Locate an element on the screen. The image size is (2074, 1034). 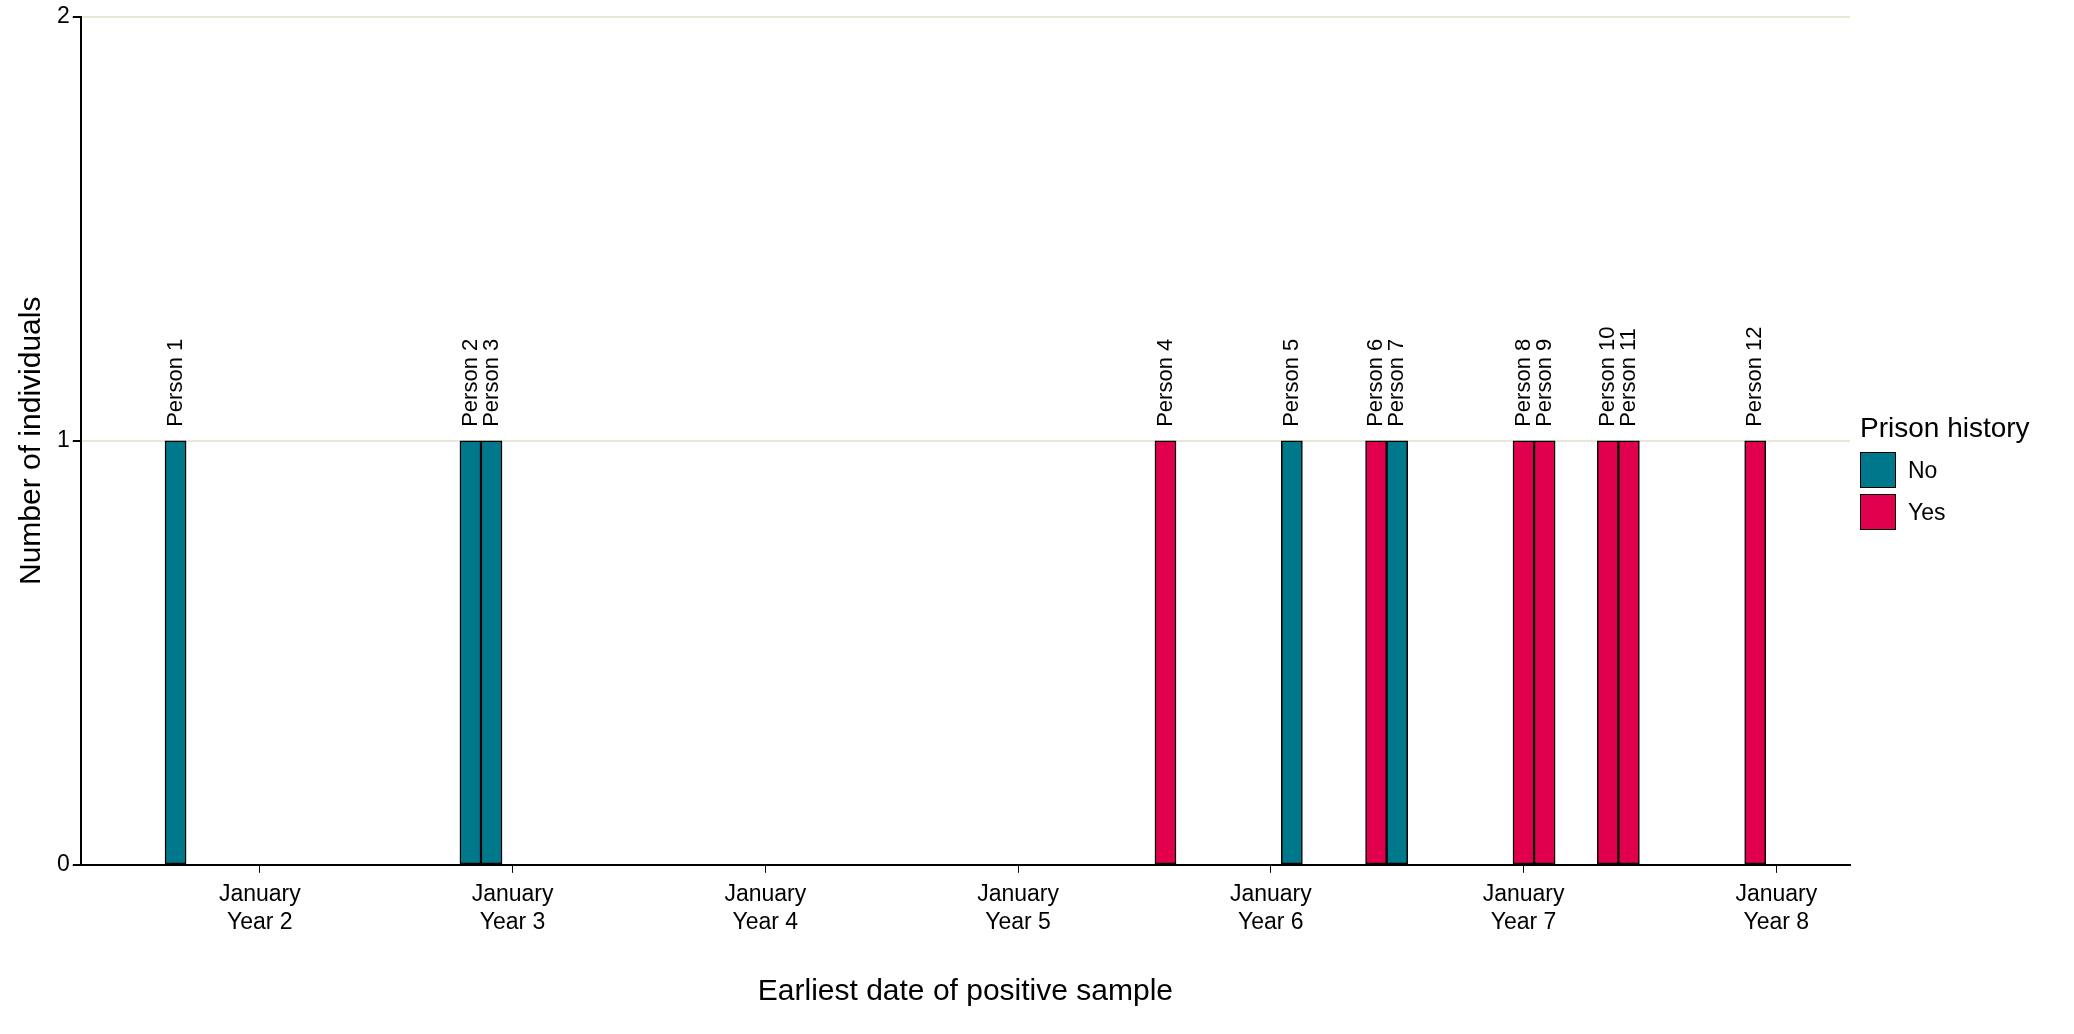
x-tick-label: January Year 8 is located at coordinates (1776, 906).